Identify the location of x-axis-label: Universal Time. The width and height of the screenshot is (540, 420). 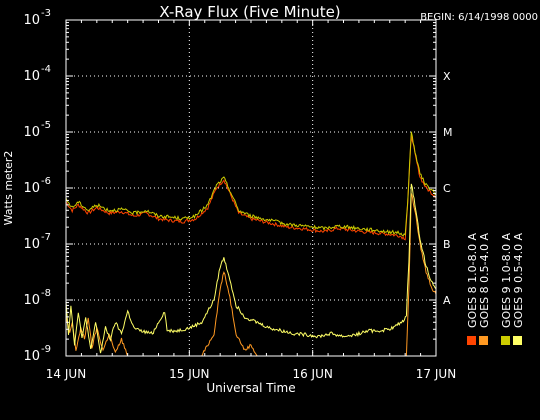
(250, 388).